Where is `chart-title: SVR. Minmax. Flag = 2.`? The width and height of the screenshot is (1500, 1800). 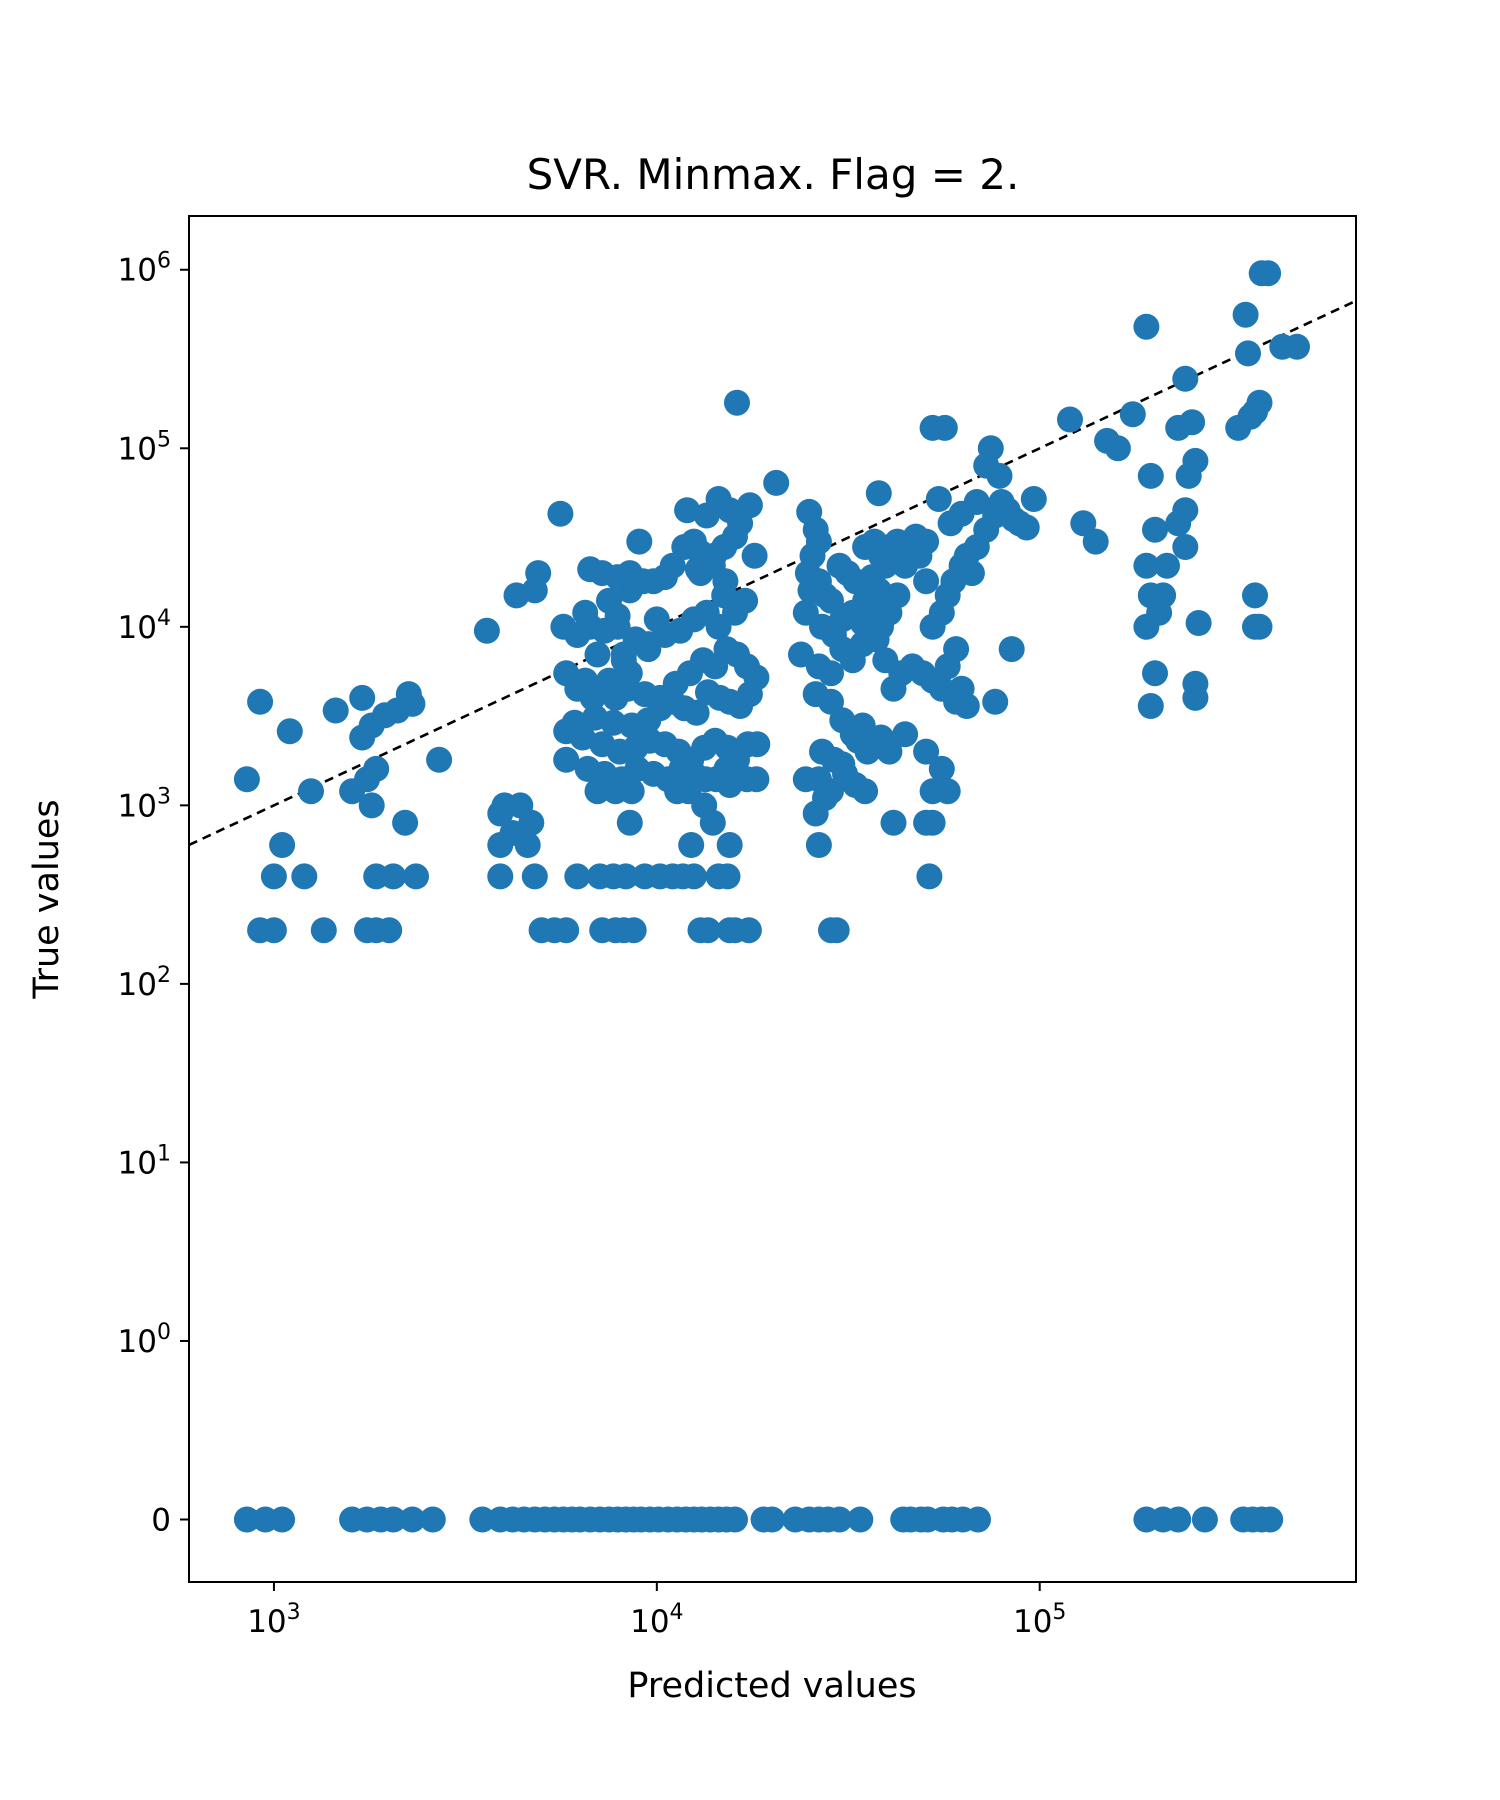
chart-title: SVR. Minmax. Flag = 2. is located at coordinates (773, 174).